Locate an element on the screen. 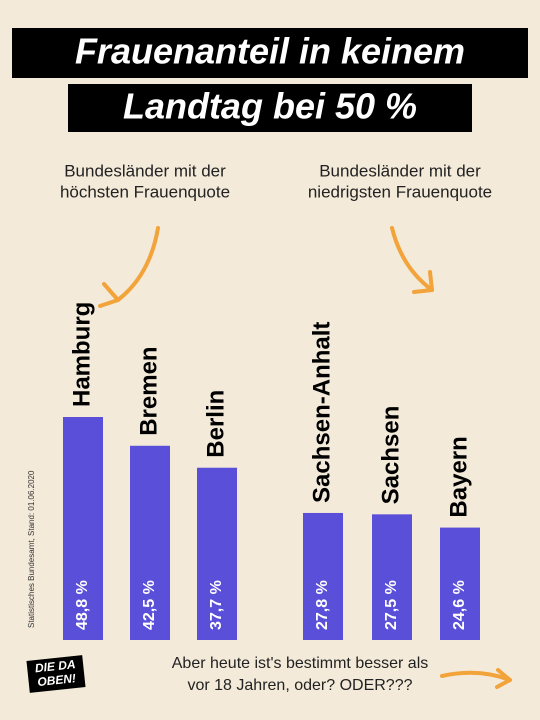 The width and height of the screenshot is (540, 720). value-label: 37,7 % is located at coordinates (216, 605).